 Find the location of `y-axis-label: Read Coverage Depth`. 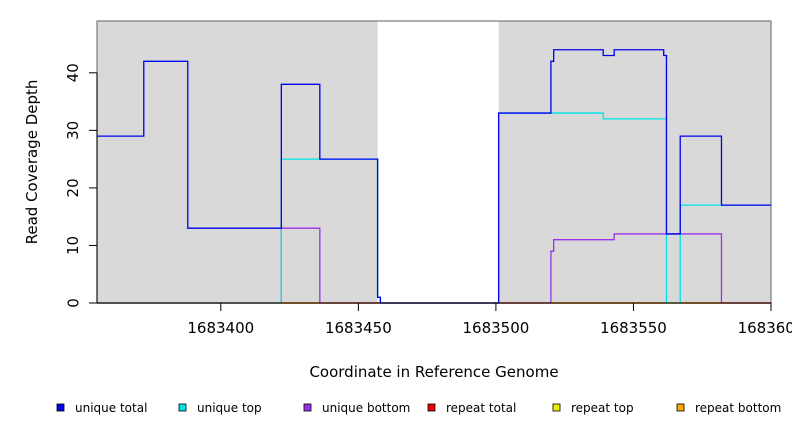

y-axis-label: Read Coverage Depth is located at coordinates (32, 162).